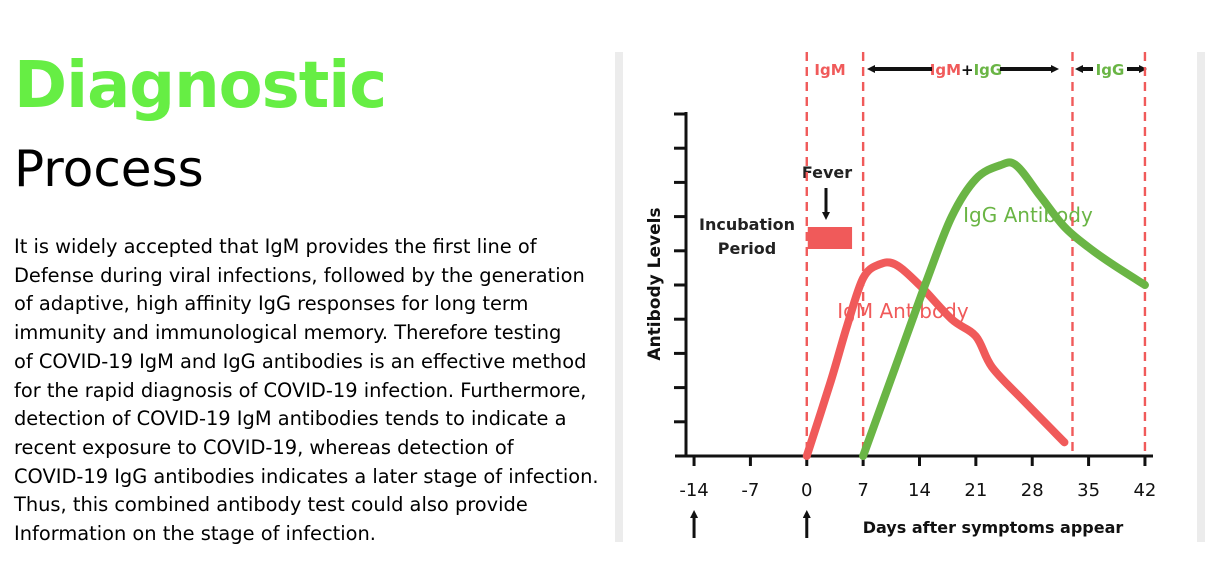 This screenshot has height=580, width=1225. What do you see at coordinates (1110, 70) in the screenshot?
I see `phase-label-igg: IgG` at bounding box center [1110, 70].